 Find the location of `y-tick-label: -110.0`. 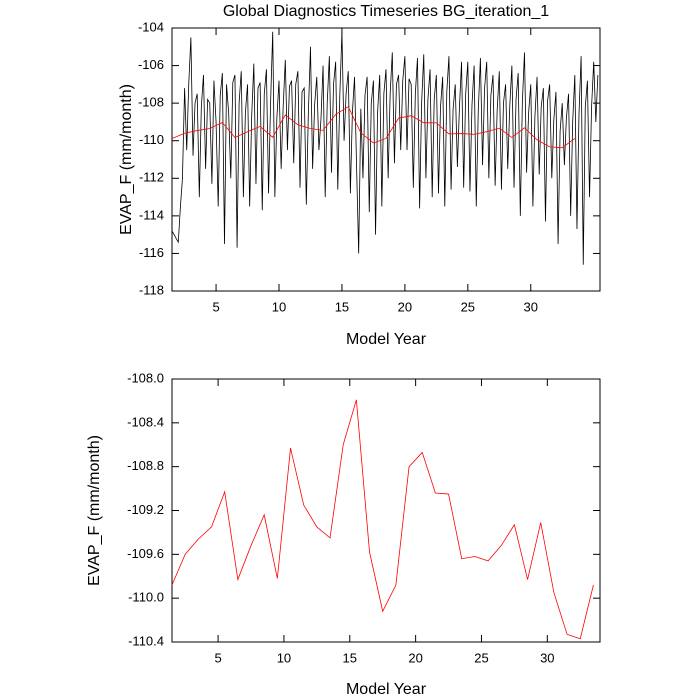

y-tick-label: -110.0 is located at coordinates (146, 597).